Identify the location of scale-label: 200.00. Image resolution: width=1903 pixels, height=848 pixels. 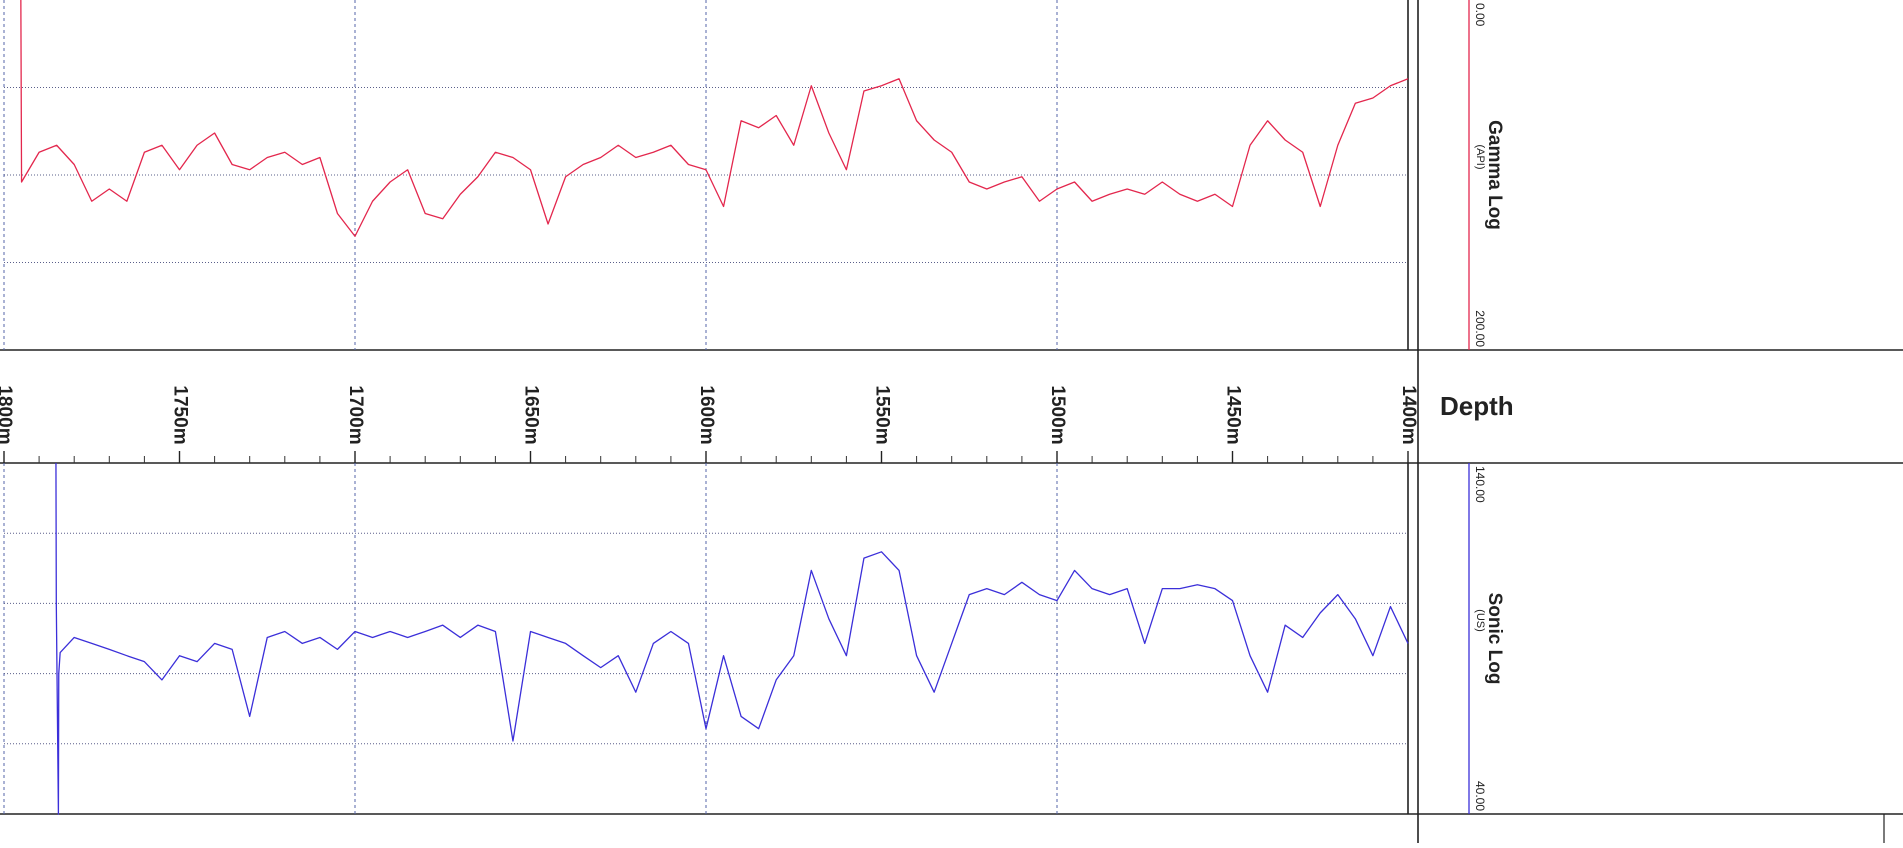
(1480, 328).